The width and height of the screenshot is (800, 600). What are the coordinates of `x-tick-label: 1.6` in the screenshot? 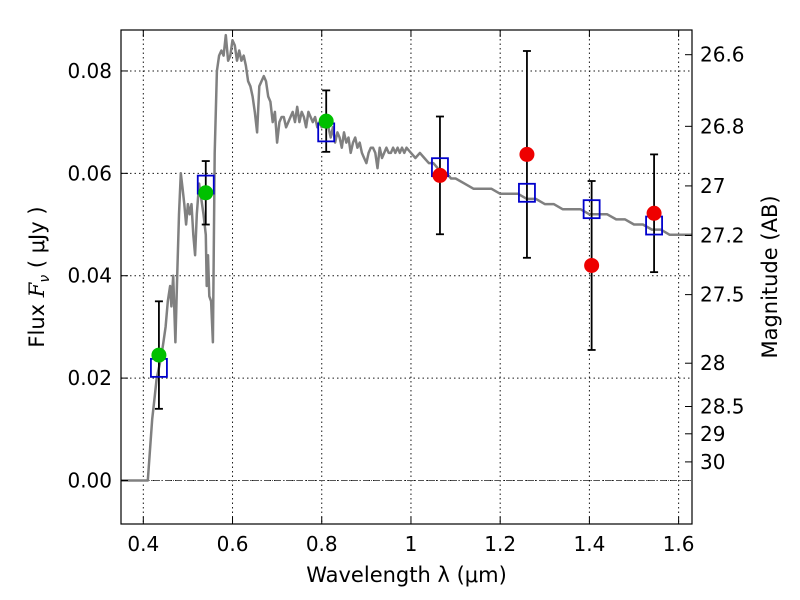 It's located at (679, 544).